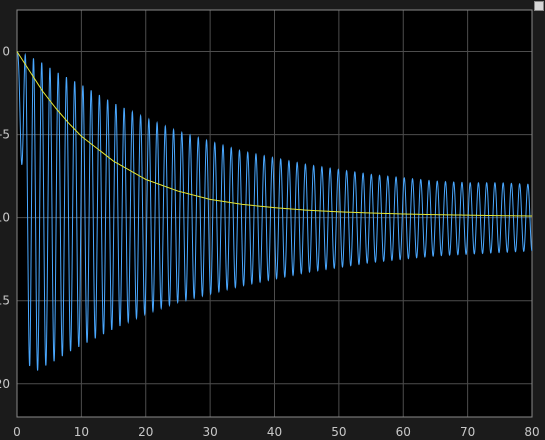 The height and width of the screenshot is (440, 545). What do you see at coordinates (5, 384) in the screenshot?
I see `y-tick-label: -20` at bounding box center [5, 384].